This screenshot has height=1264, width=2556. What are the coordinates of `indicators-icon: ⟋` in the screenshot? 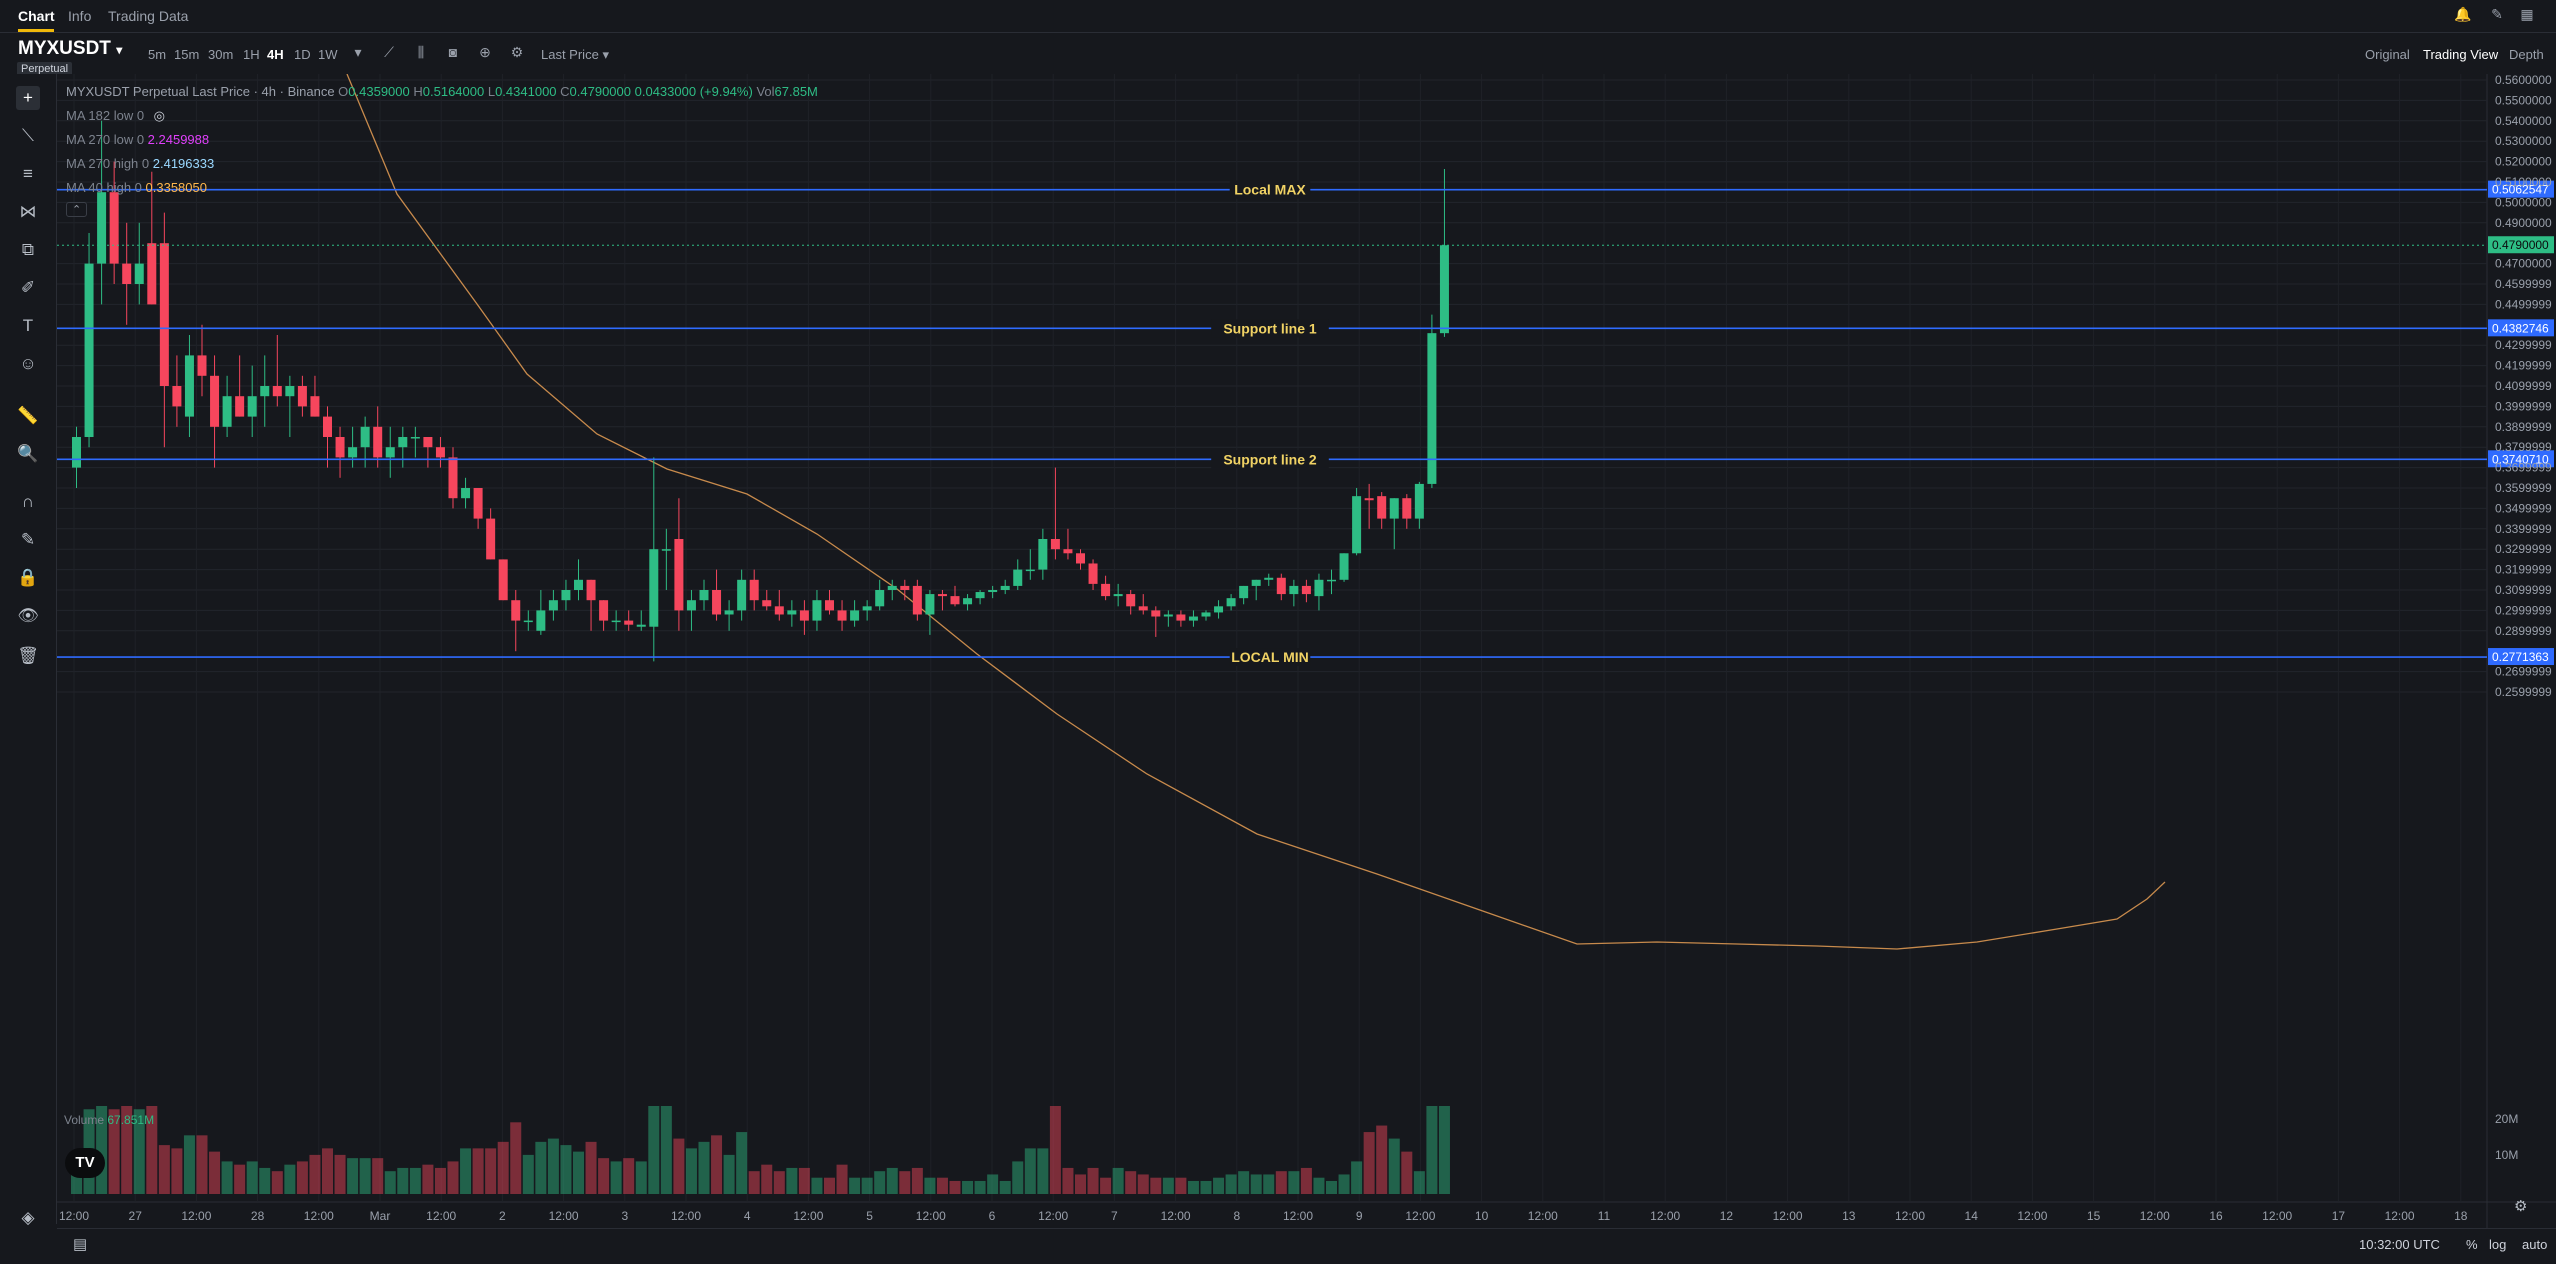 It's located at (389, 52).